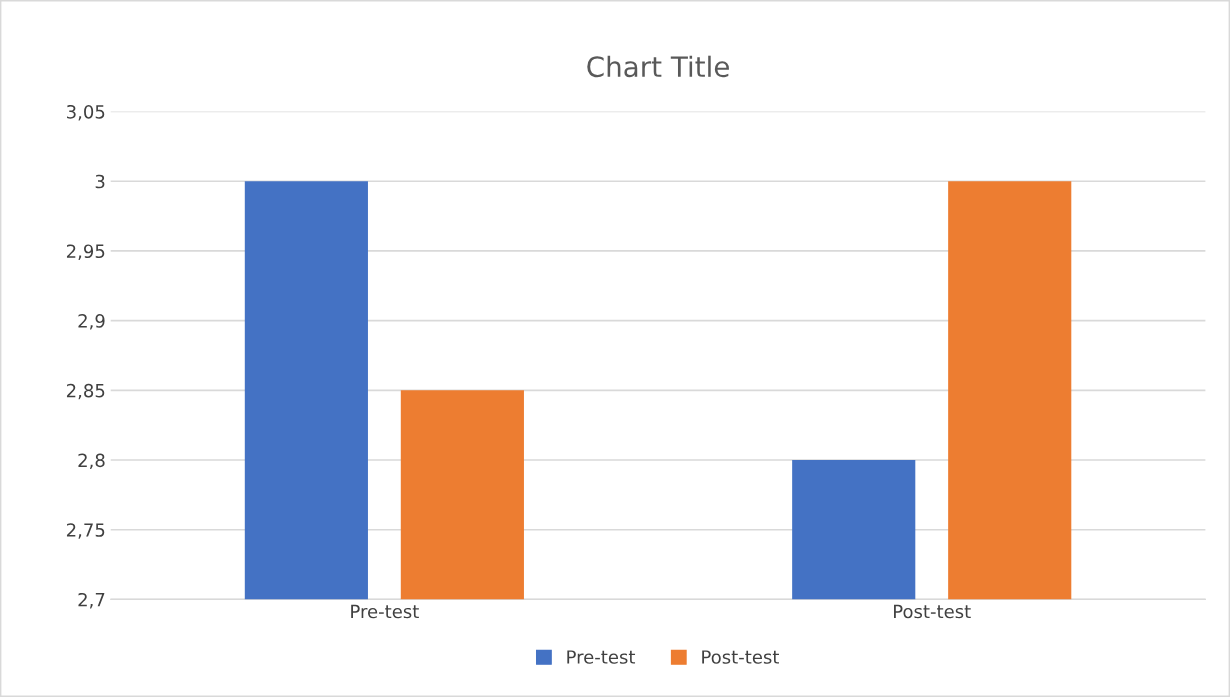 Image resolution: width=1230 pixels, height=697 pixels. I want to click on y-tick-label: 2,85, so click(85, 391).